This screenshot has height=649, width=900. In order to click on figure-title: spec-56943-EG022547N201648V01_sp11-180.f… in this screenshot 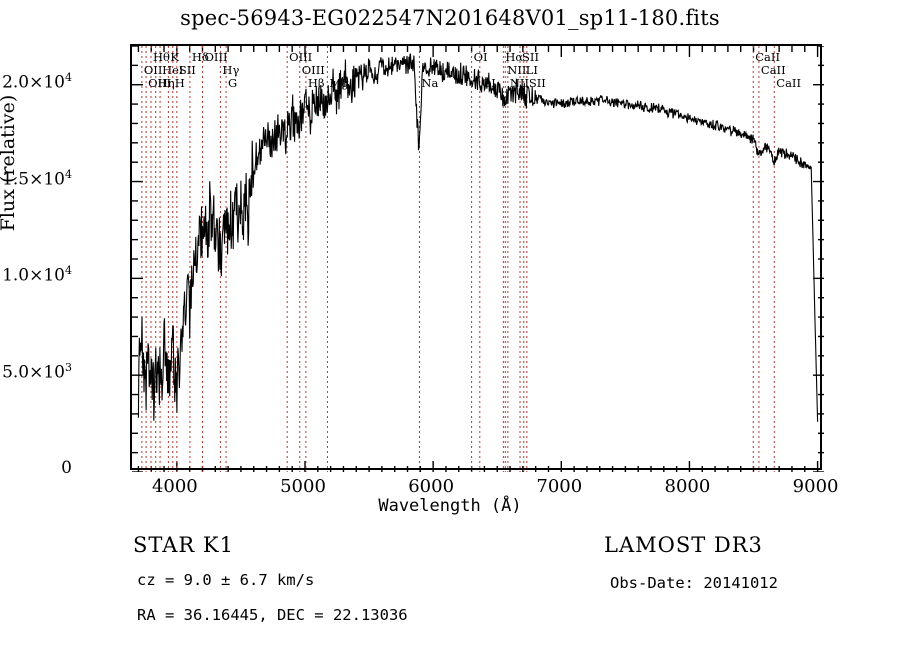, I will do `click(450, 18)`.